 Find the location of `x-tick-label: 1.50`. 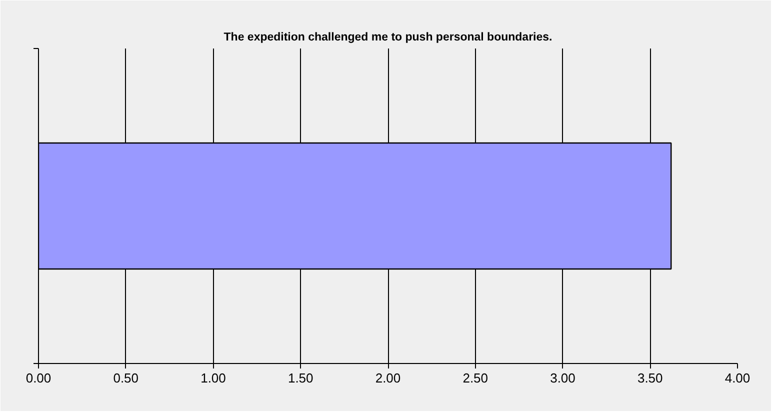

x-tick-label: 1.50 is located at coordinates (301, 378).